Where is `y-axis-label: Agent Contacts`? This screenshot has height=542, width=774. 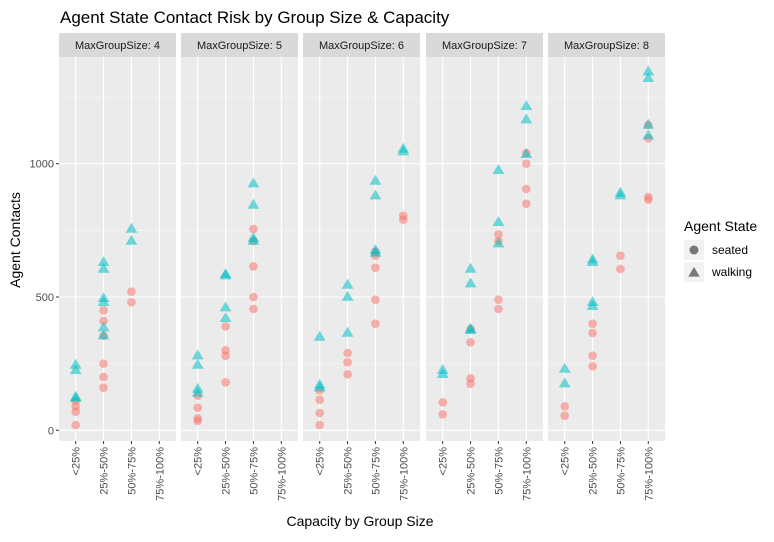 y-axis-label: Agent Contacts is located at coordinates (15, 240).